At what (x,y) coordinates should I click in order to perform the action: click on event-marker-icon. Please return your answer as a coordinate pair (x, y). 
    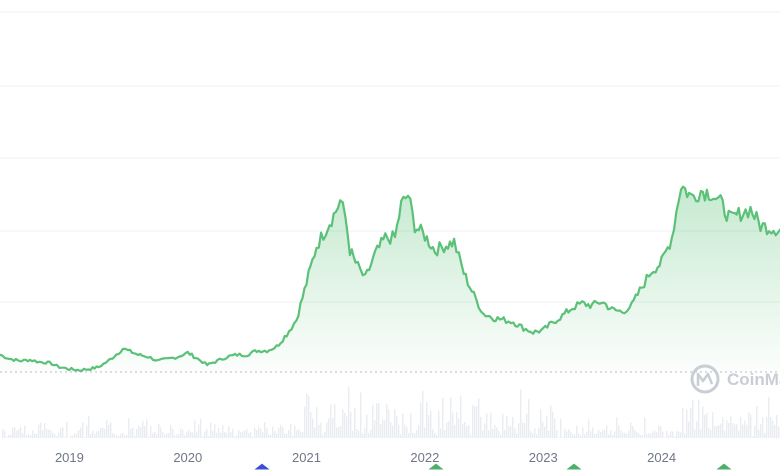
    Looking at the image, I should click on (574, 466).